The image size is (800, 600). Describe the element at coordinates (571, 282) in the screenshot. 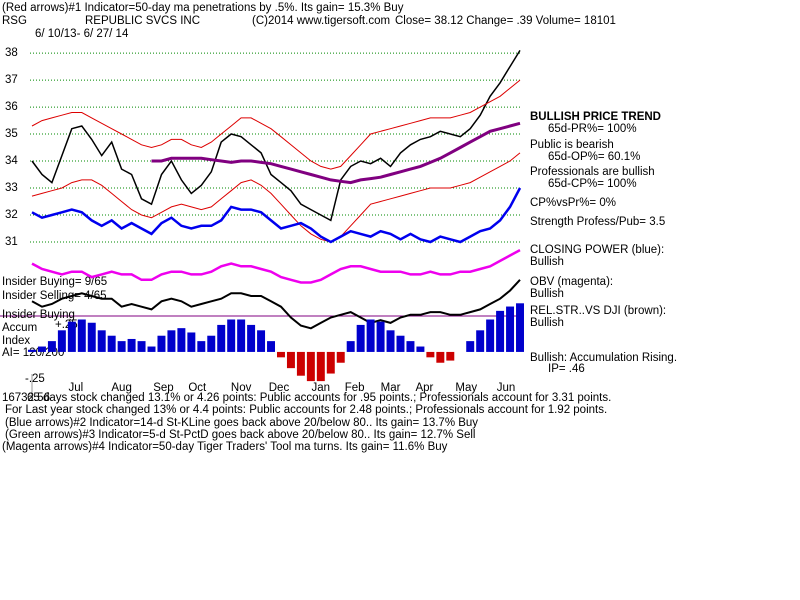

I see `side-text: OBV (magenta):` at that location.